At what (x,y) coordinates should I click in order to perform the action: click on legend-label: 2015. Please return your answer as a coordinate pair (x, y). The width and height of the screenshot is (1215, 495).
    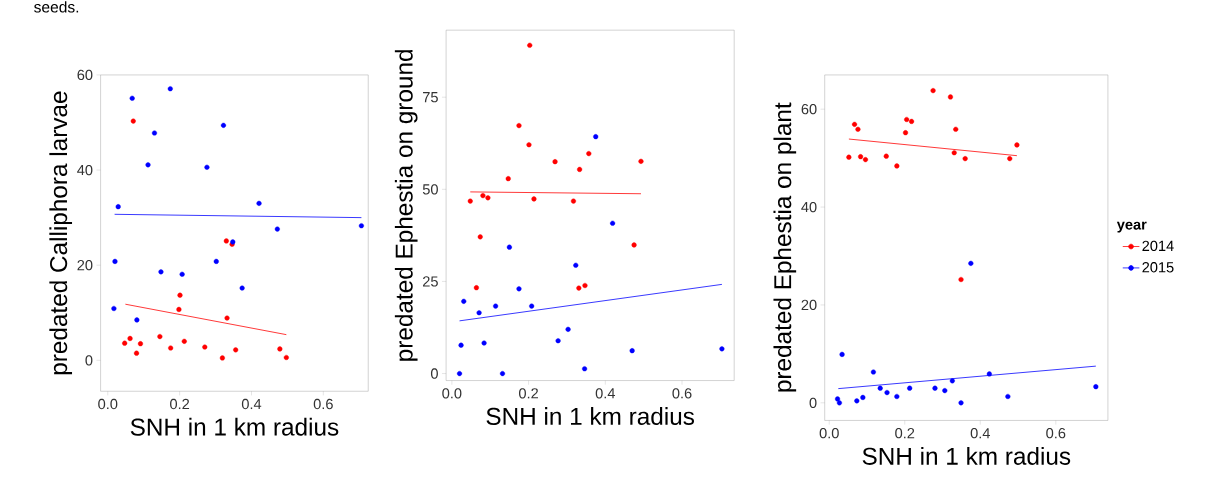
    Looking at the image, I should click on (1158, 267).